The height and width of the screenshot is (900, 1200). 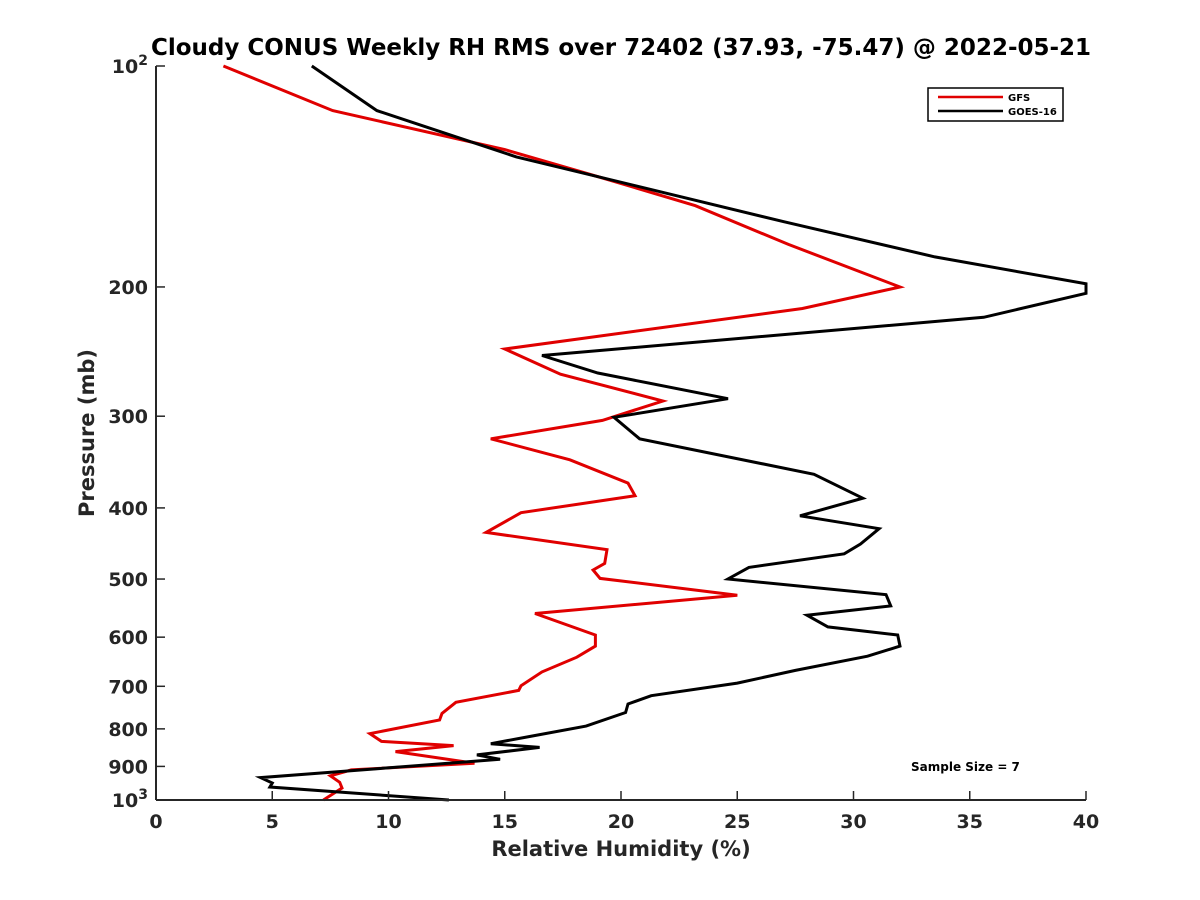 I want to click on x-ticks: 0 5 10 15 20 25 30 35 40, so click(x=624, y=812).